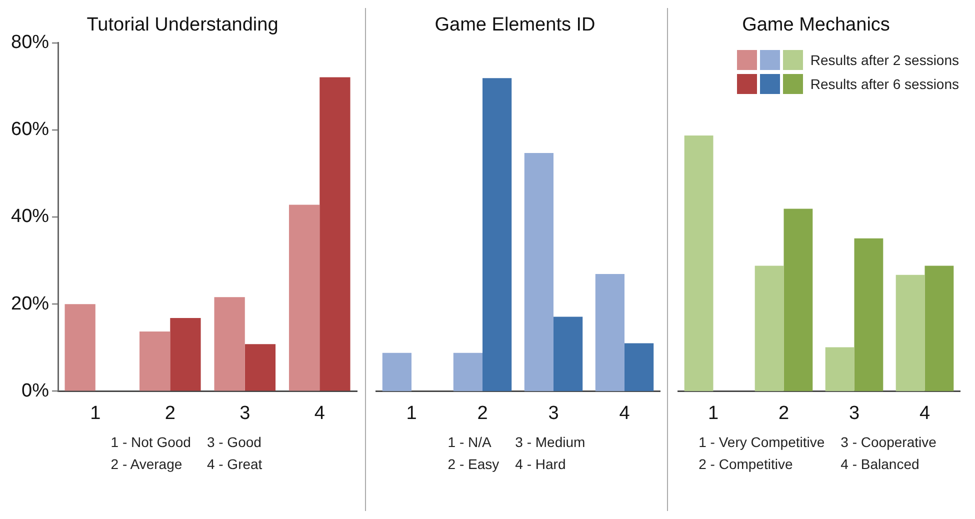 The height and width of the screenshot is (519, 975). What do you see at coordinates (880, 464) in the screenshot?
I see `text: 4 - Balanced` at bounding box center [880, 464].